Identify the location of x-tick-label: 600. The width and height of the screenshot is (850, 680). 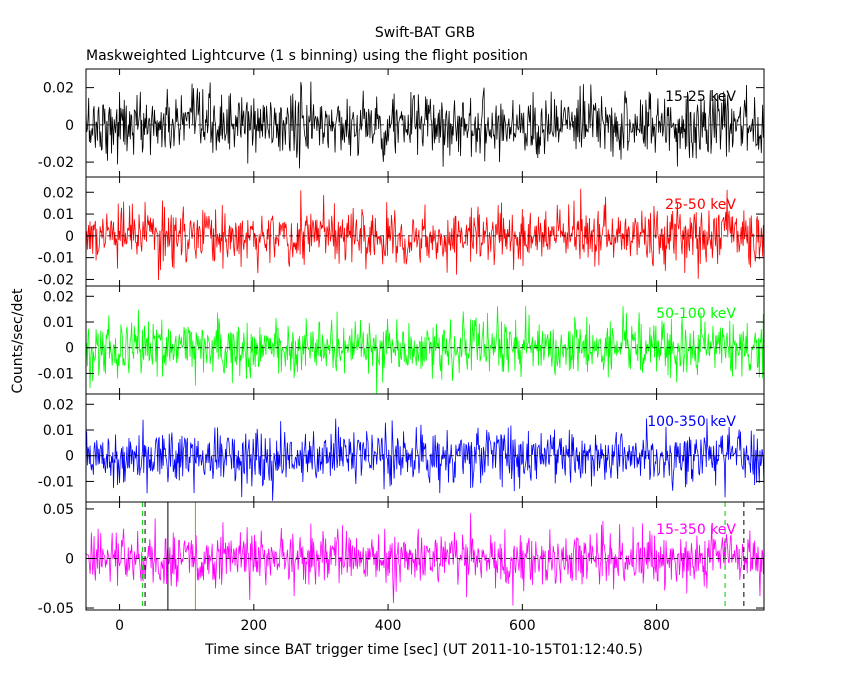
(522, 626).